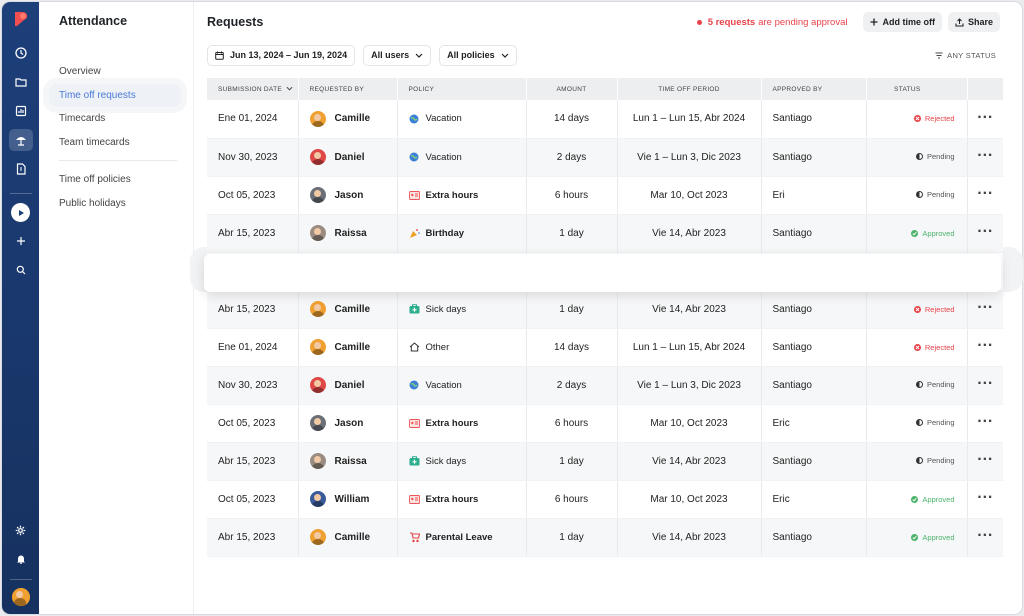 This screenshot has height=616, width=1024. What do you see at coordinates (281, 55) in the screenshot?
I see `date-range-filter: Jun 13, 2024 – Jun 19, 2024` at bounding box center [281, 55].